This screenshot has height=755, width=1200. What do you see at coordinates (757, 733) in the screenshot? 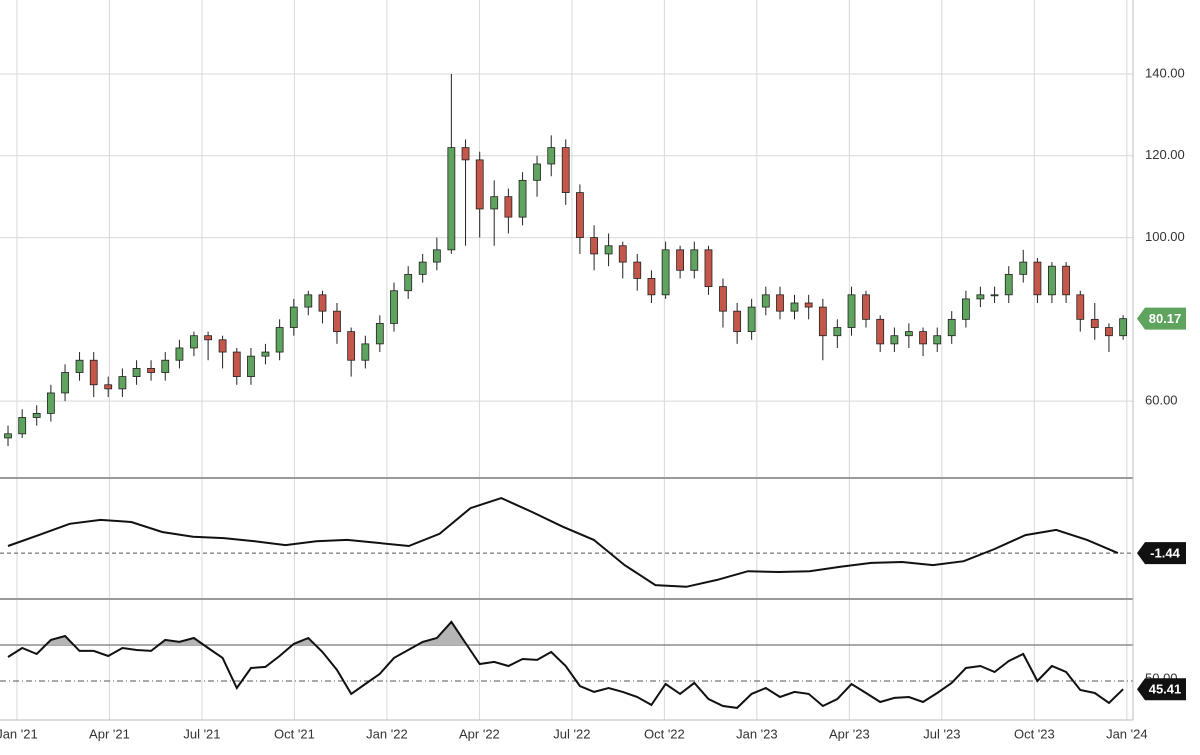
I see `x-tick-label: Jan '23` at bounding box center [757, 733].